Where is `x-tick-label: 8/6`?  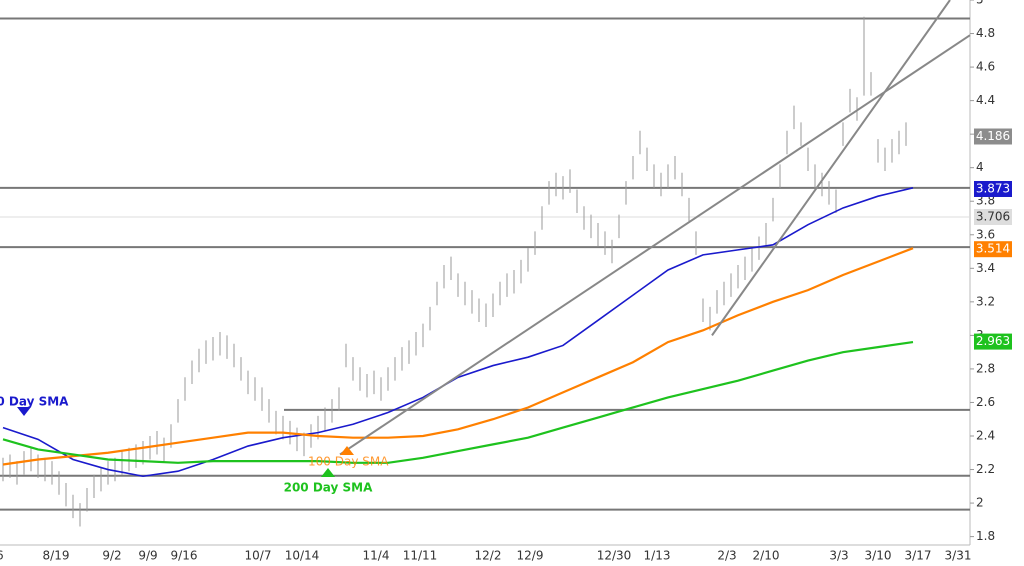 x-tick-label: 8/6 is located at coordinates (2, 556).